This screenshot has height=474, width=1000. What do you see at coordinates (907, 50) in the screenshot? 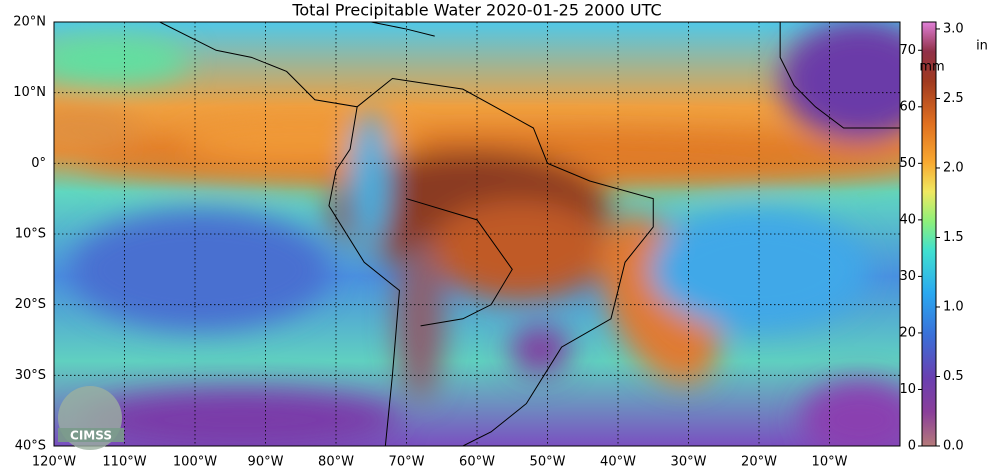
I see `colorbar-mm-label: 70` at bounding box center [907, 50].